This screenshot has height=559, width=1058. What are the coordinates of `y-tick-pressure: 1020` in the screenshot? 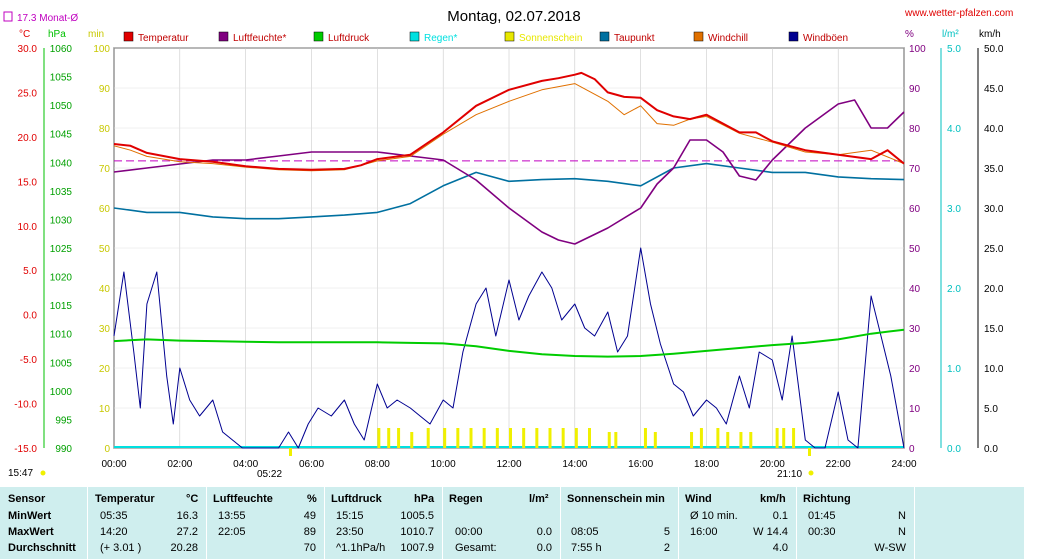 It's located at (61, 278).